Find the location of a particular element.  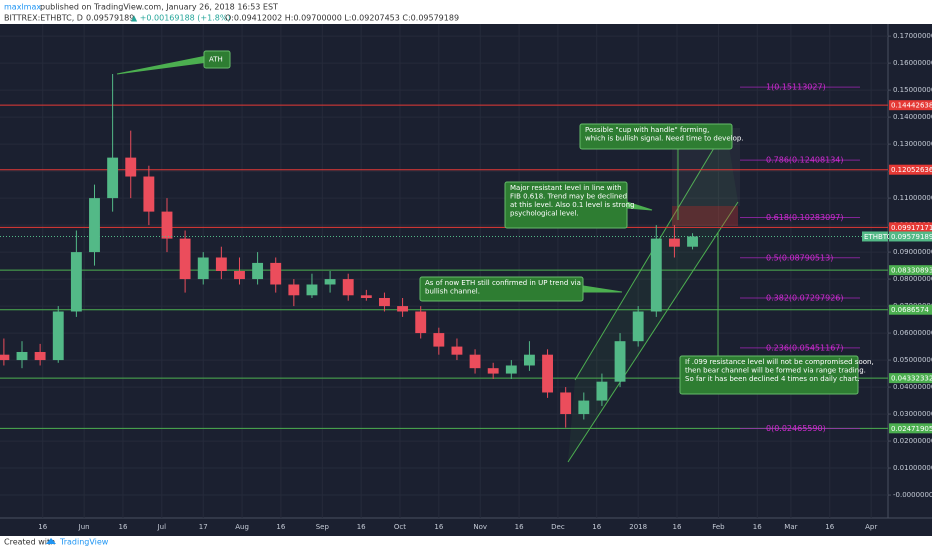

symbol: BITTREX:ETHBTC, D is located at coordinates (43, 18).